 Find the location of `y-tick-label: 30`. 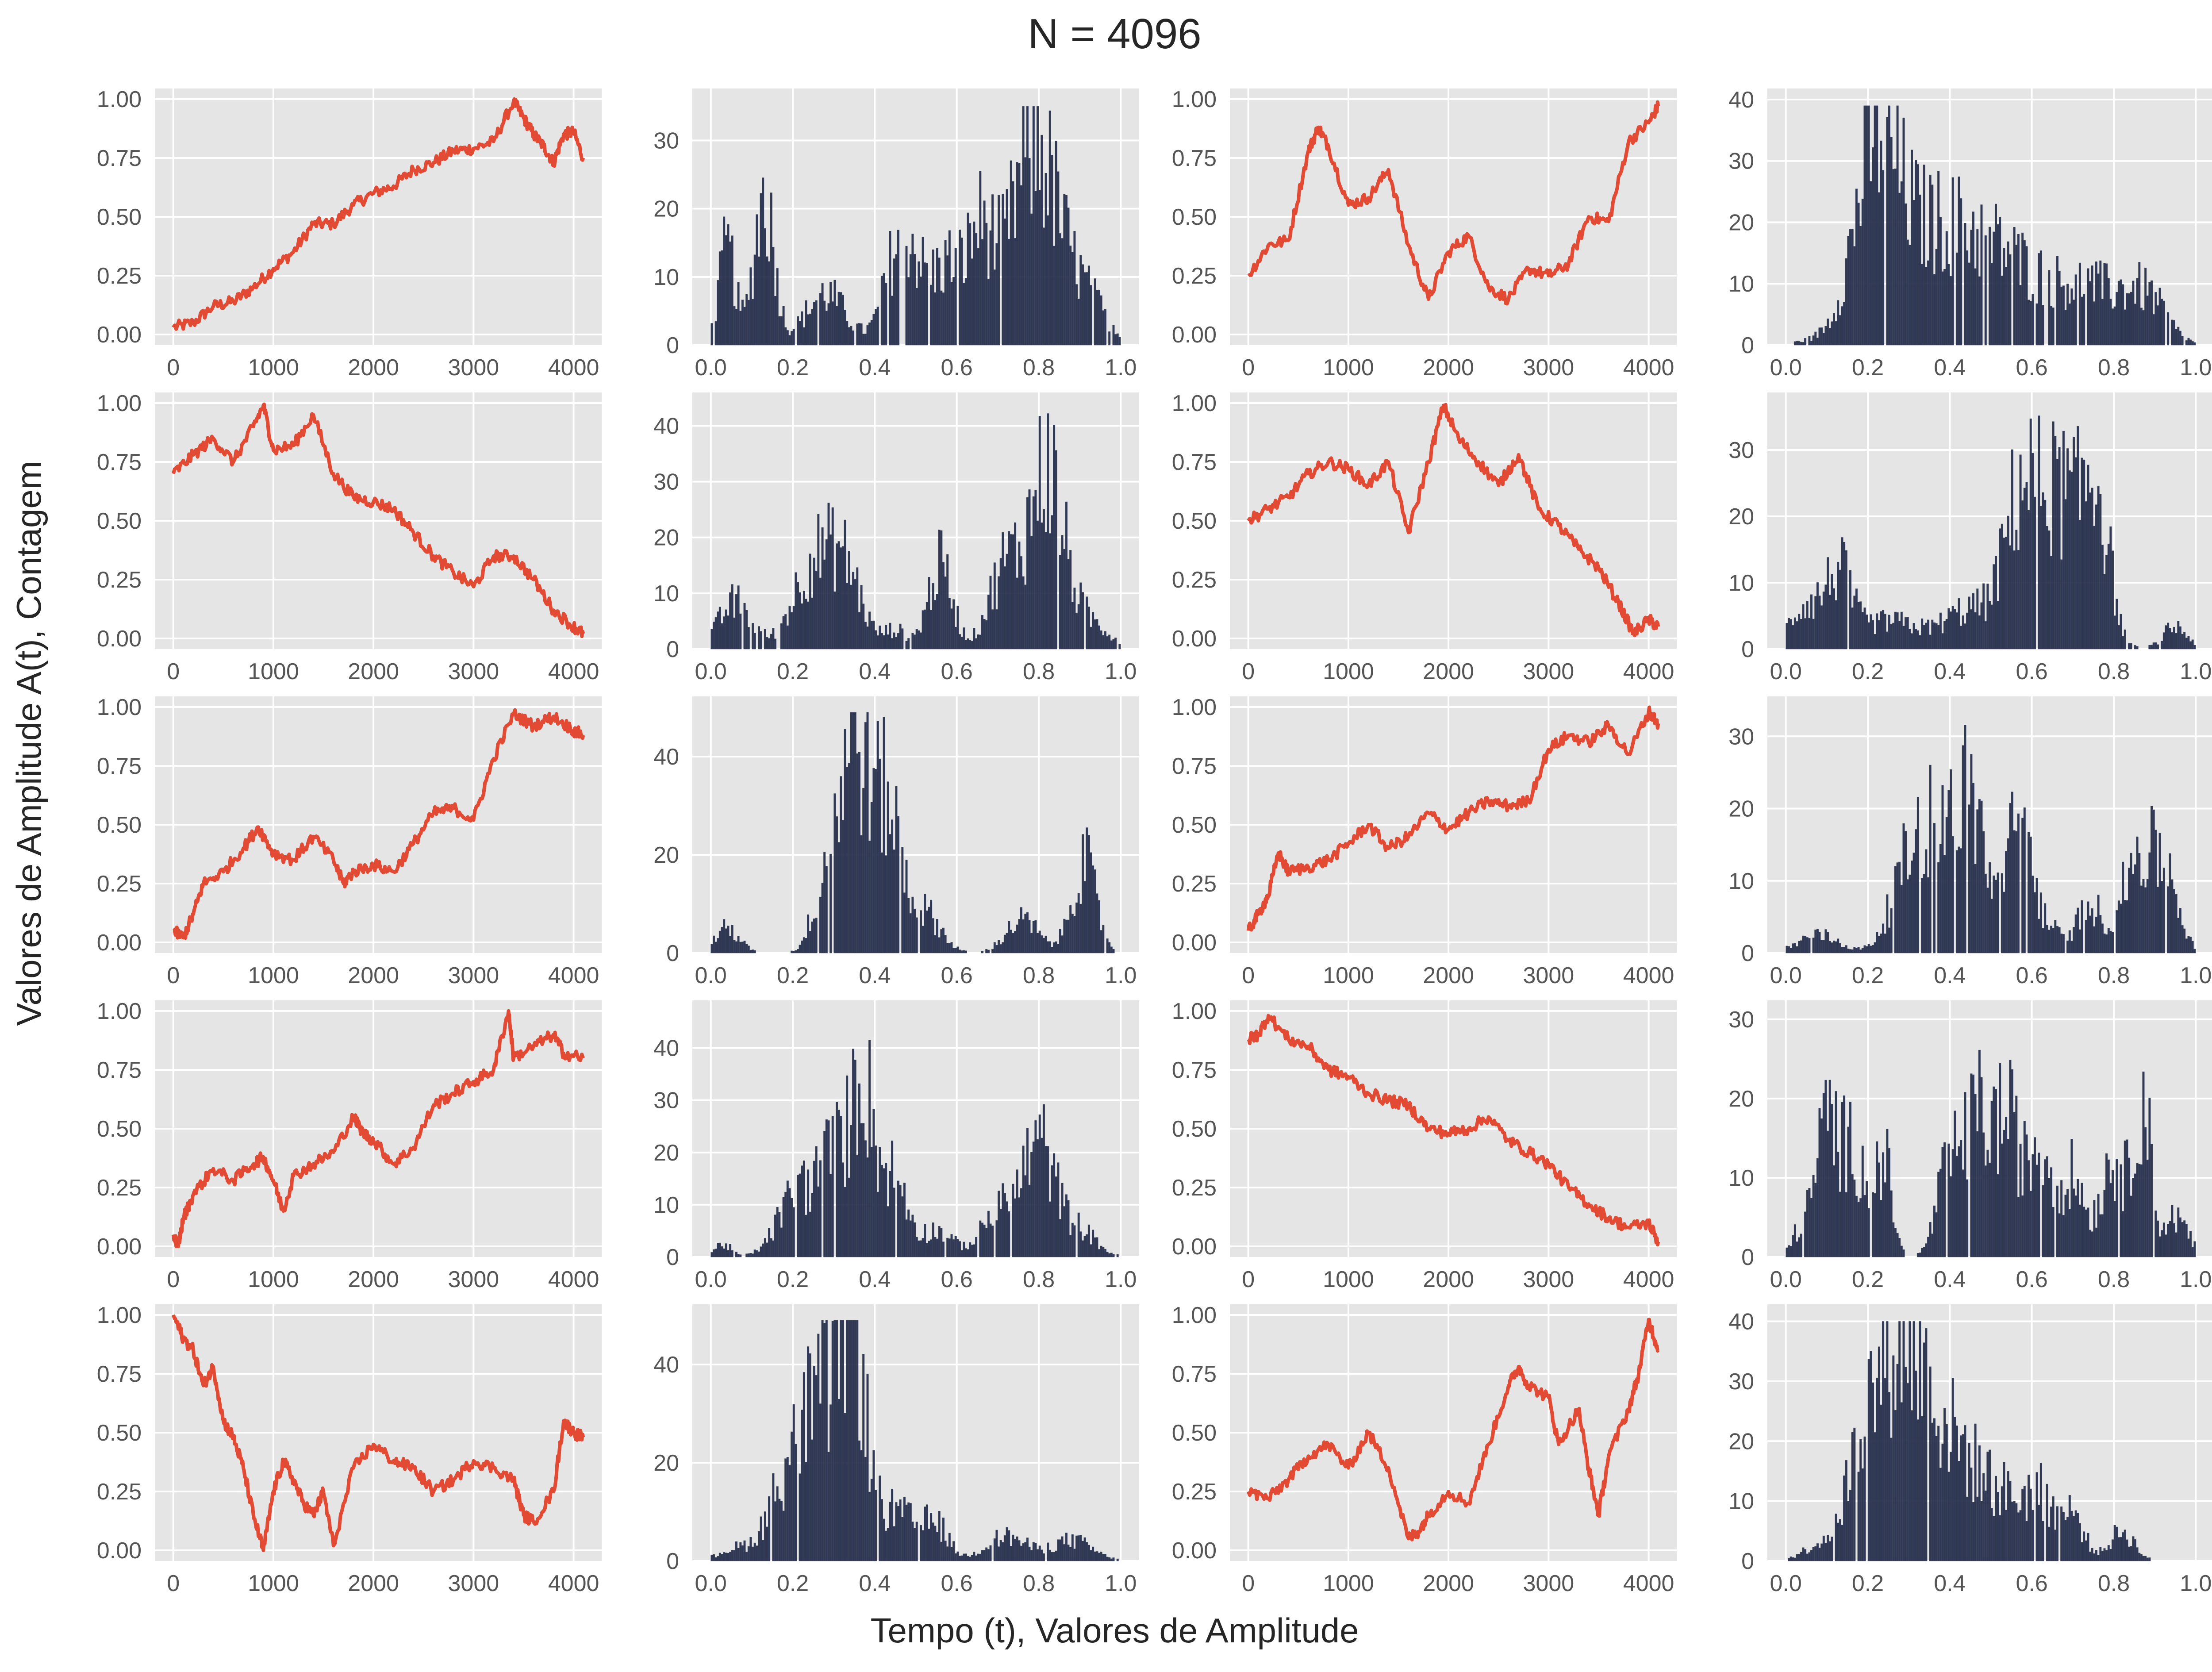

y-tick-label: 30 is located at coordinates (666, 1101).